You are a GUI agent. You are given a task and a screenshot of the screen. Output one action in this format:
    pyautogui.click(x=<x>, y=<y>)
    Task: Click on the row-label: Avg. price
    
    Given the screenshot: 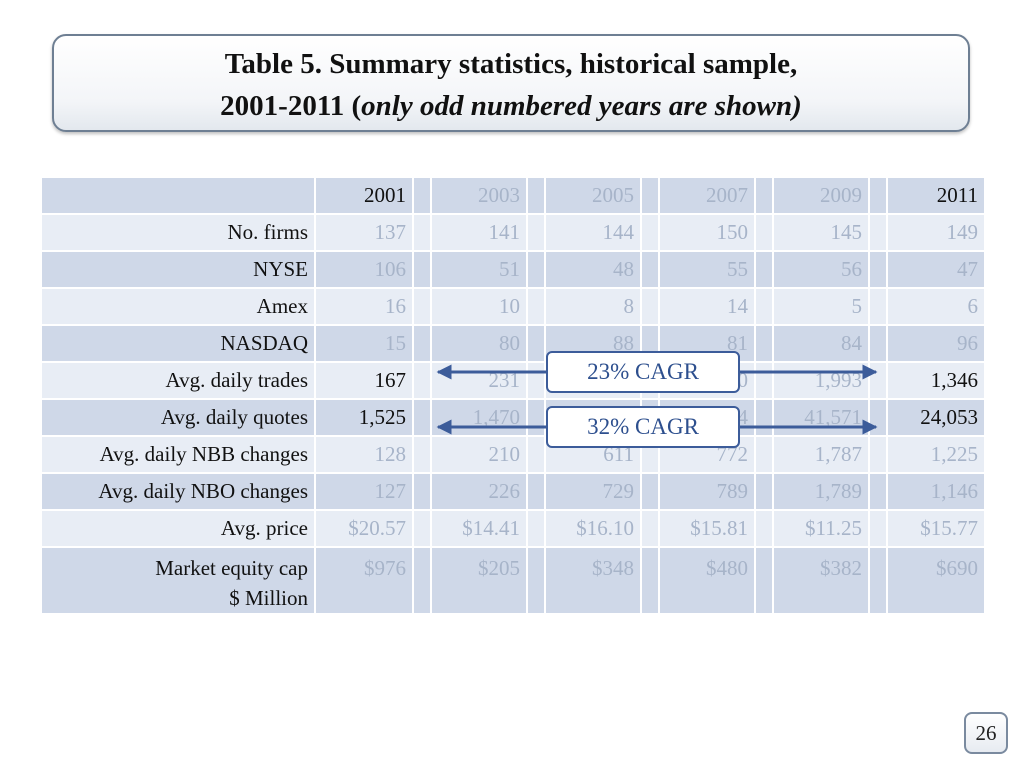 What is the action you would take?
    pyautogui.click(x=179, y=529)
    